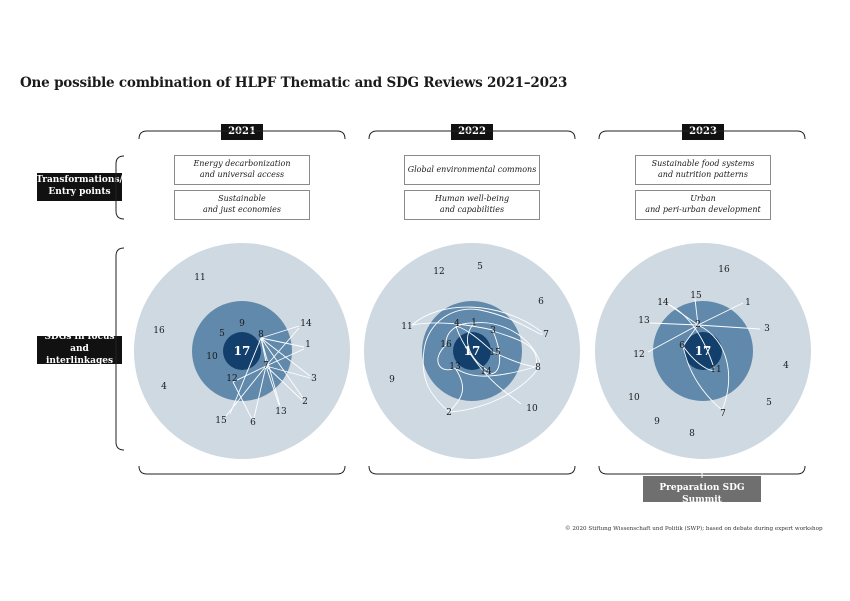  I want to click on sdg-3-outer-2023: 3, so click(767, 329).